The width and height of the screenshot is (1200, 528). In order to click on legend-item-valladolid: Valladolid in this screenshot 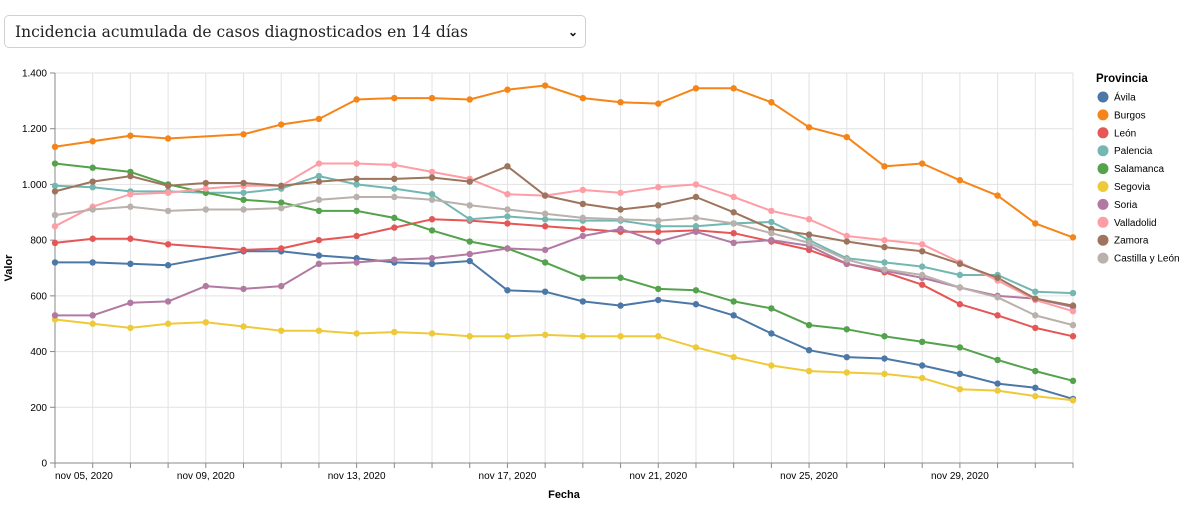, I will do `click(1127, 222)`.